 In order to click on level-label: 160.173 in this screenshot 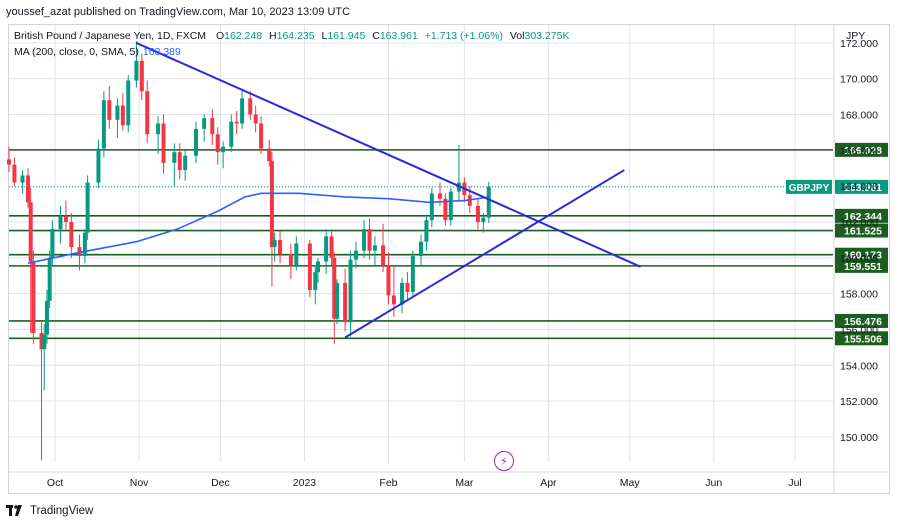, I will do `click(863, 256)`.